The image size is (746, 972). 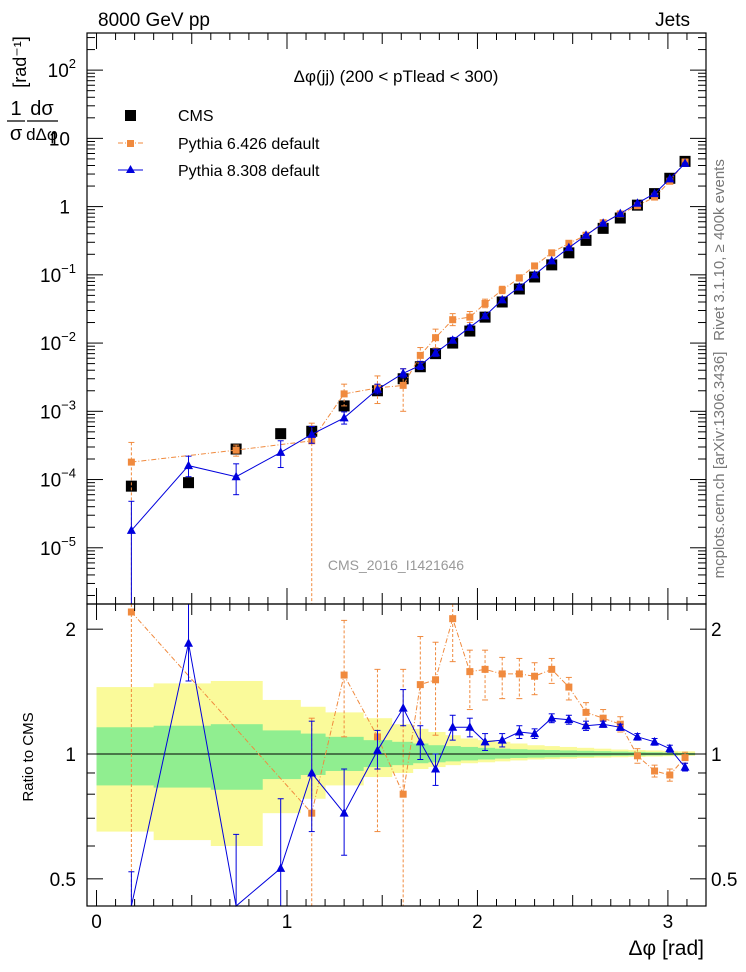 What do you see at coordinates (58, 342) in the screenshot?
I see `main-ytick-label: 10⁻²` at bounding box center [58, 342].